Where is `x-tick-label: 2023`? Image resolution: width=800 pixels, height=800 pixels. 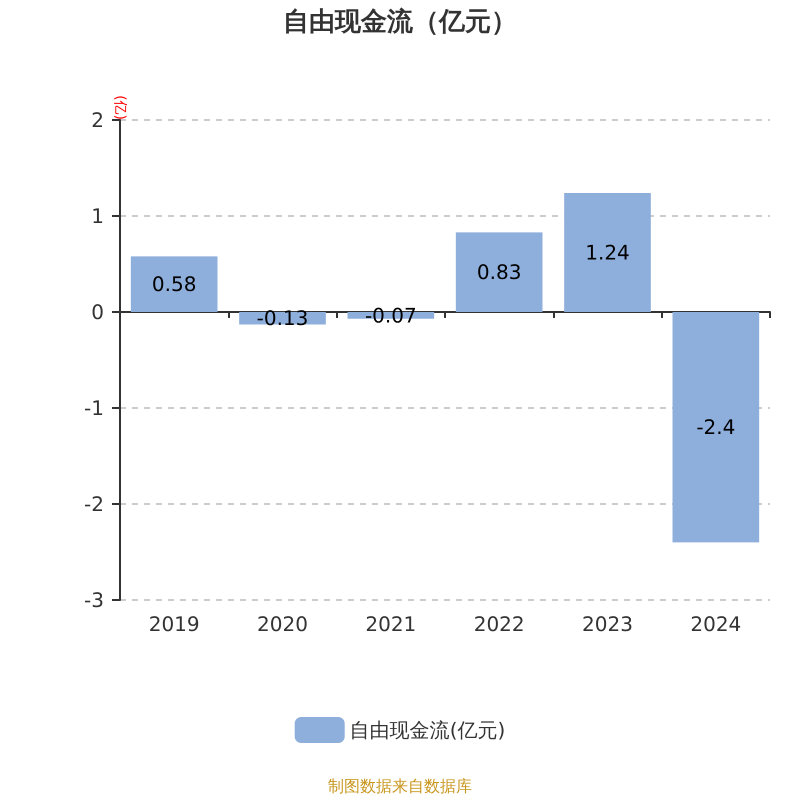 x-tick-label: 2023 is located at coordinates (607, 624).